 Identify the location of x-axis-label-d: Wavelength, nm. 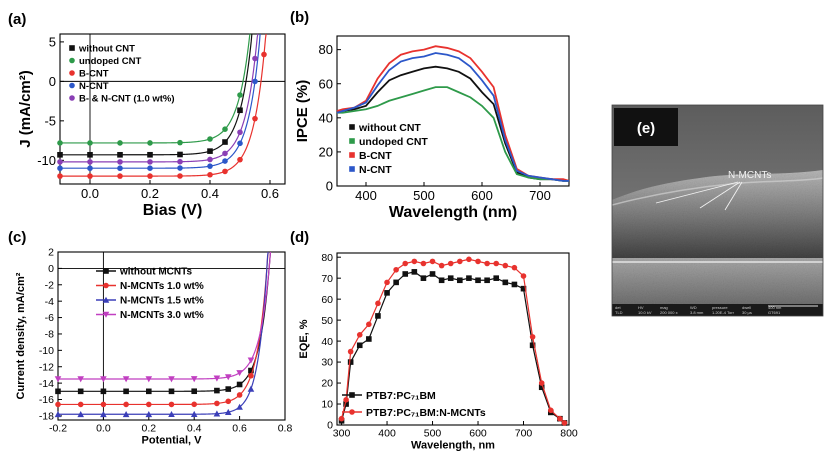
(453, 446).